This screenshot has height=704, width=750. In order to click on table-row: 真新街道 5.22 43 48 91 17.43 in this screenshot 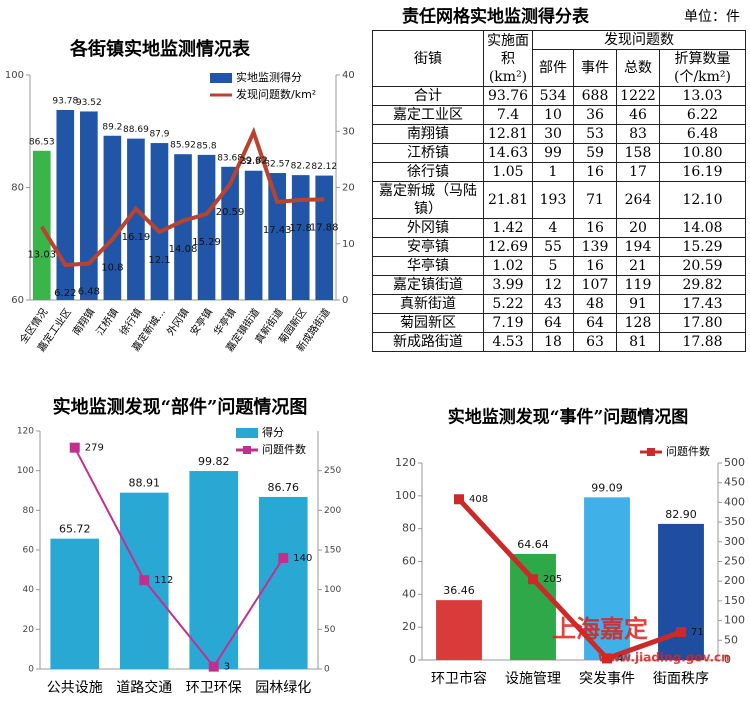, I will do `click(559, 304)`.